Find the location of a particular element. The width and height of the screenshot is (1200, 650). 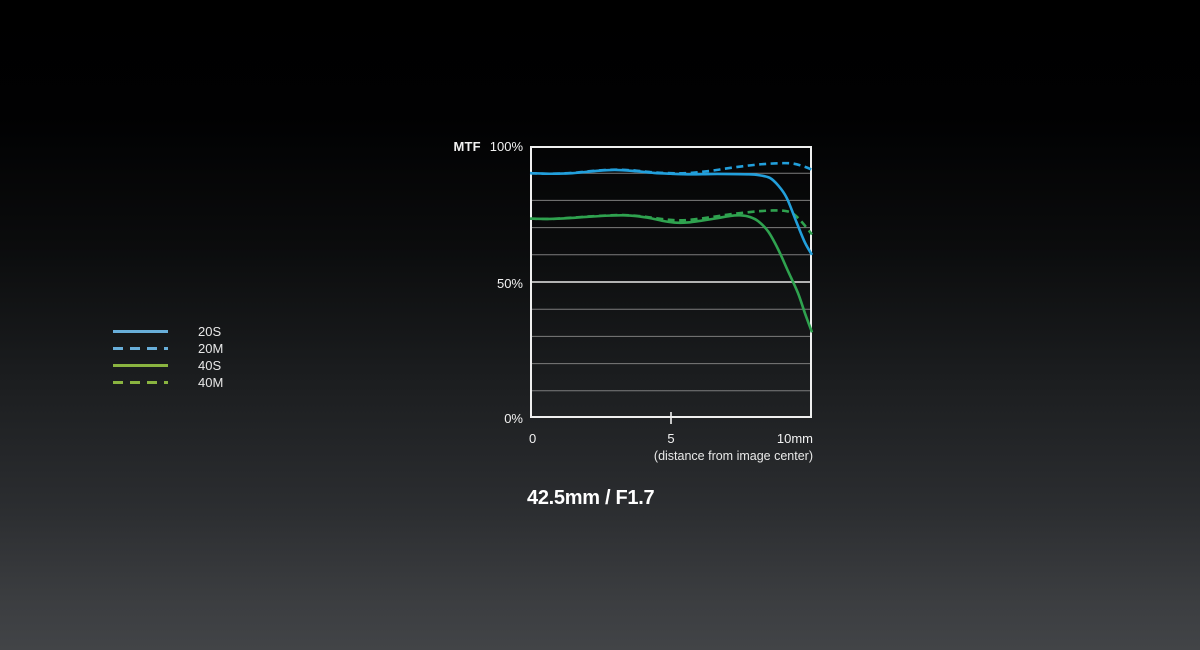

legend-item-40m: 40M is located at coordinates (168, 382).